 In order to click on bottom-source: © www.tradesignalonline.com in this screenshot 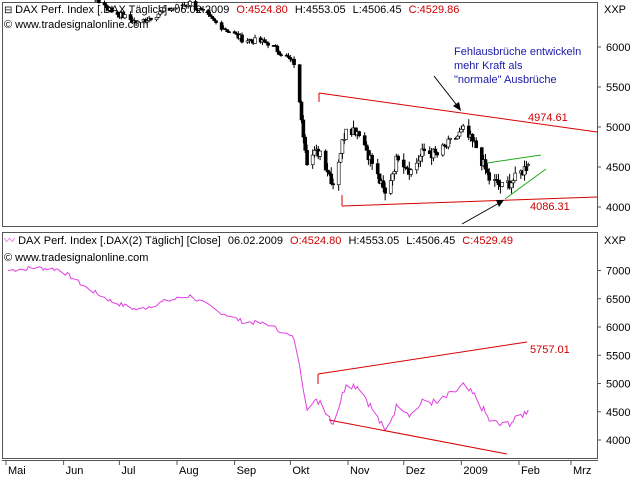, I will do `click(76, 258)`.